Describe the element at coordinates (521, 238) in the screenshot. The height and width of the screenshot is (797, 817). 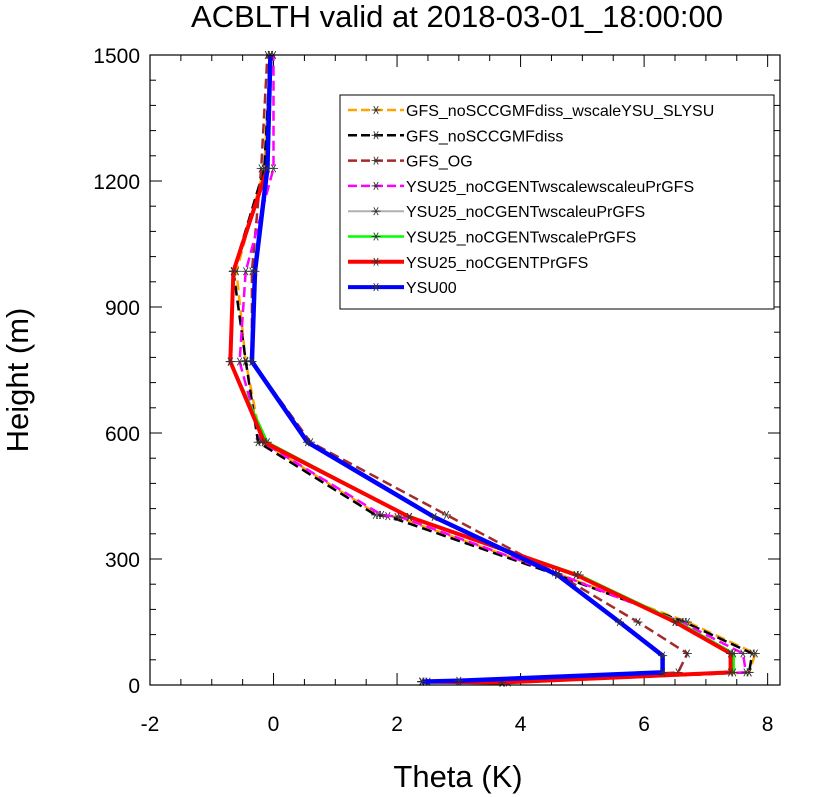
I see `legend-label: YSU25_noCGENTwscalePrGFS` at that location.